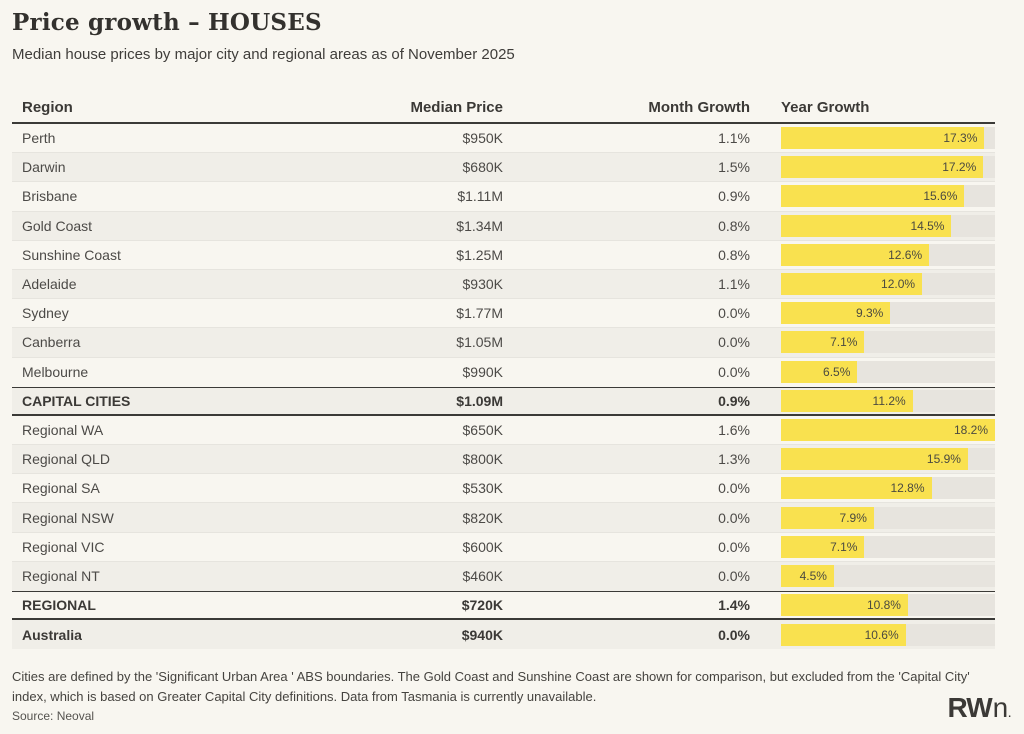 The width and height of the screenshot is (1024, 734). Describe the element at coordinates (943, 459) in the screenshot. I see `year-growth-value: 15.9%` at that location.